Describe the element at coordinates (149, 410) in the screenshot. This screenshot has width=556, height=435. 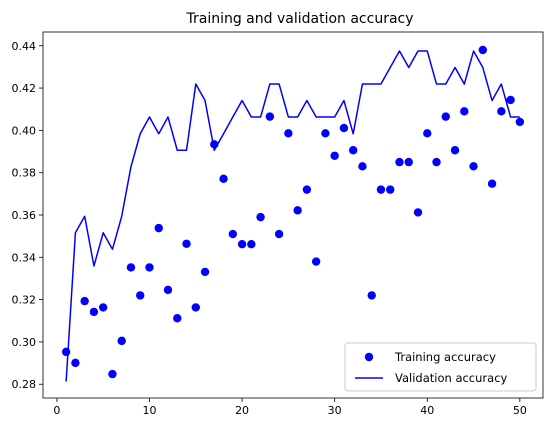
I see `x-tick-label: 10` at that location.